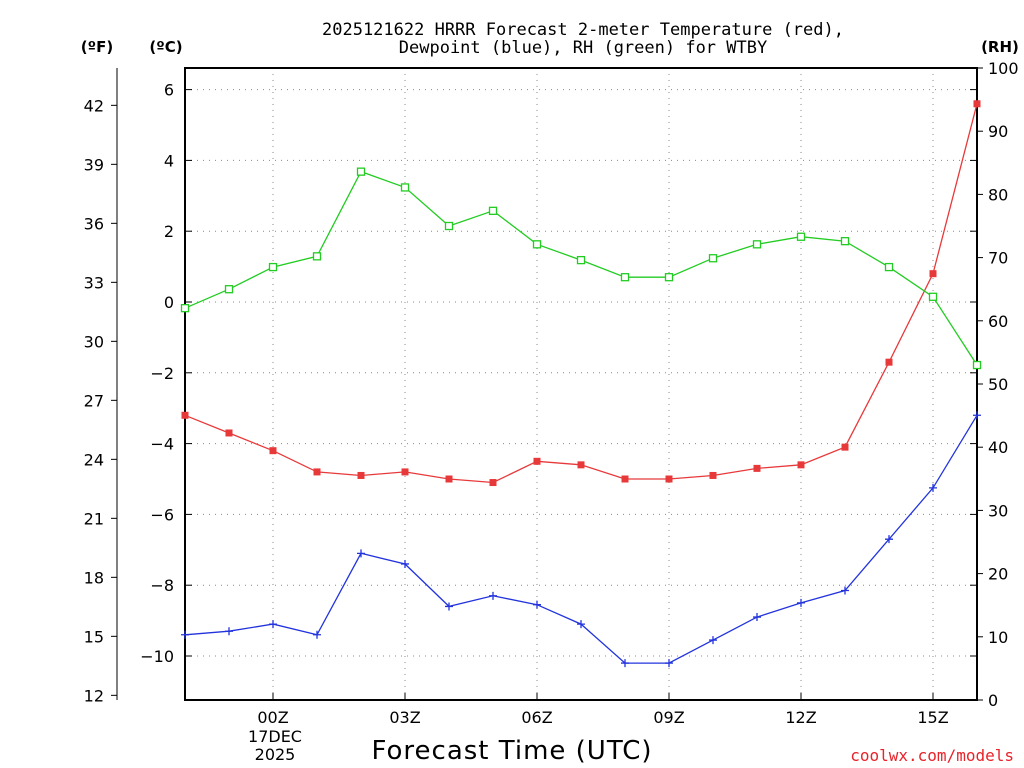  I want to click on fahrenheit-tick-label: 15, so click(94, 636).